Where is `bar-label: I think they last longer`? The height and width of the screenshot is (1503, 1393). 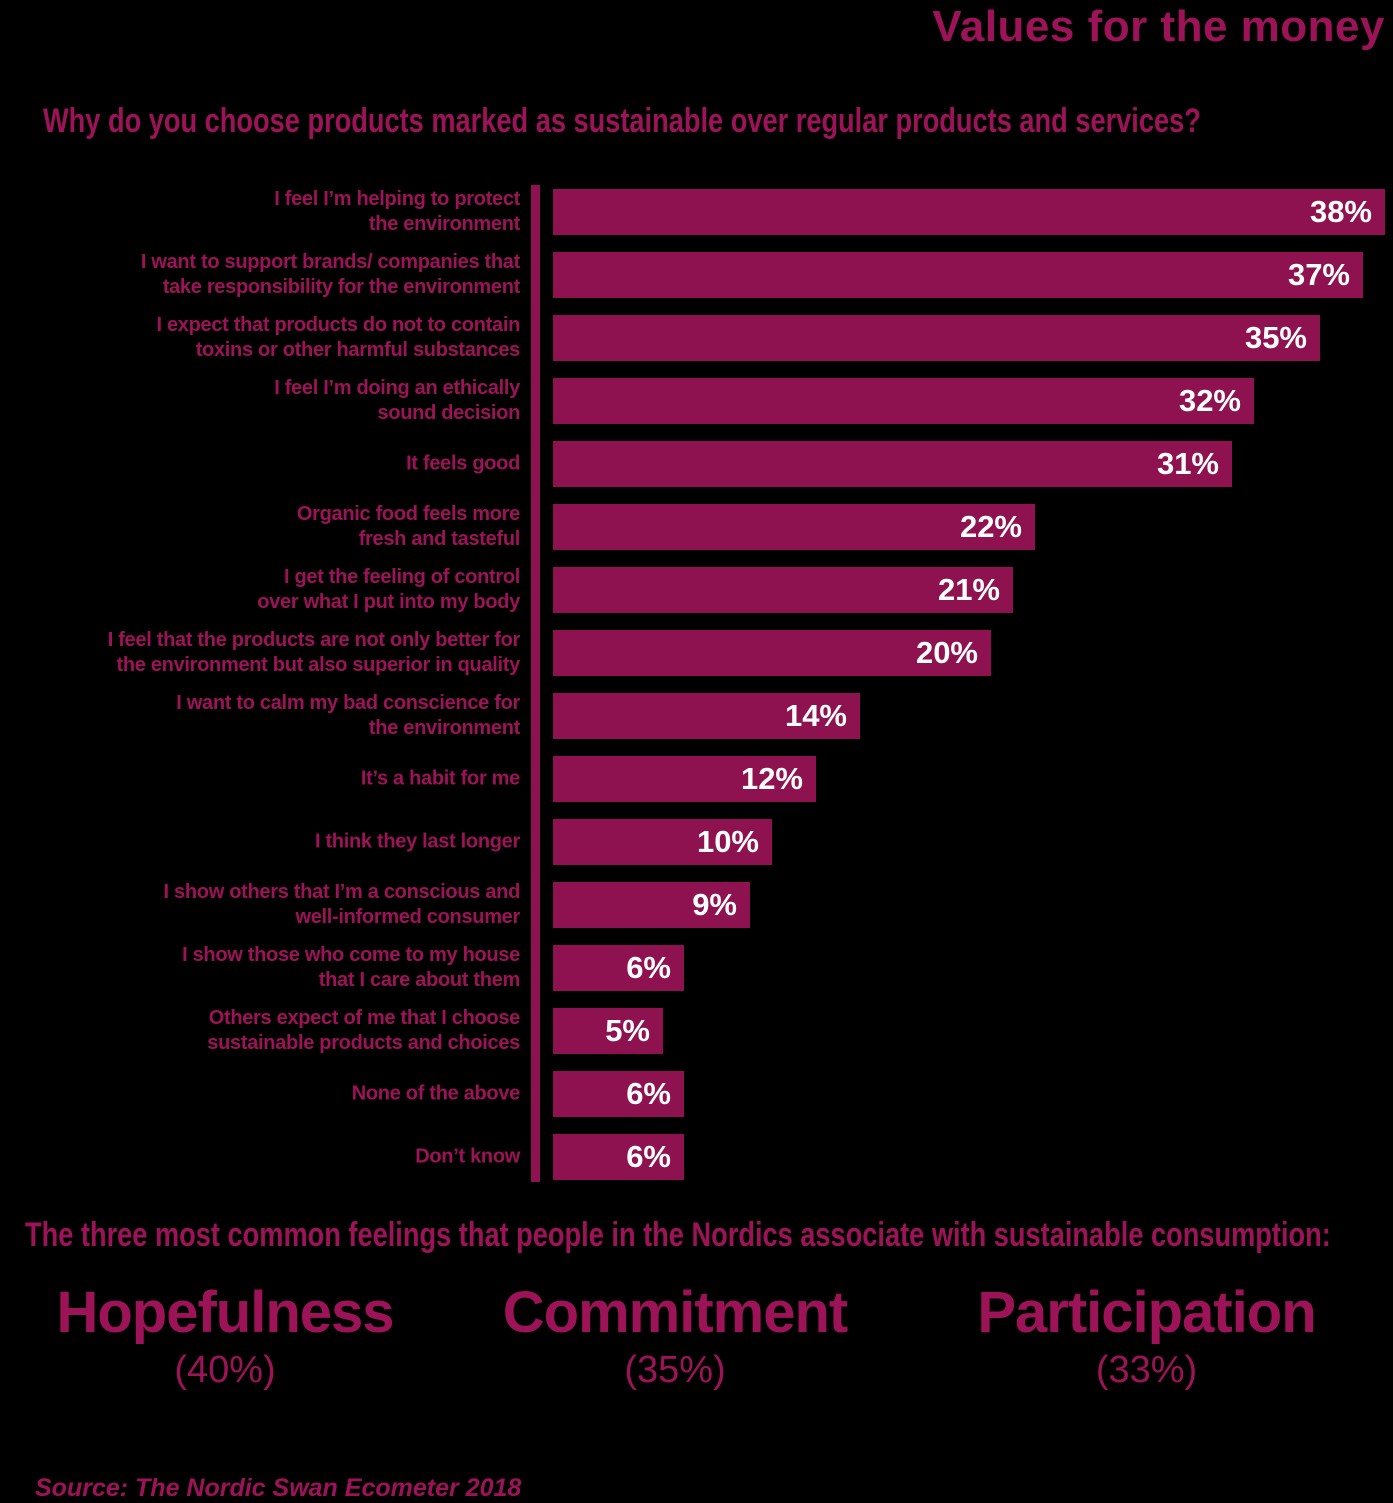
bar-label: I think they last longer is located at coordinates (417, 841).